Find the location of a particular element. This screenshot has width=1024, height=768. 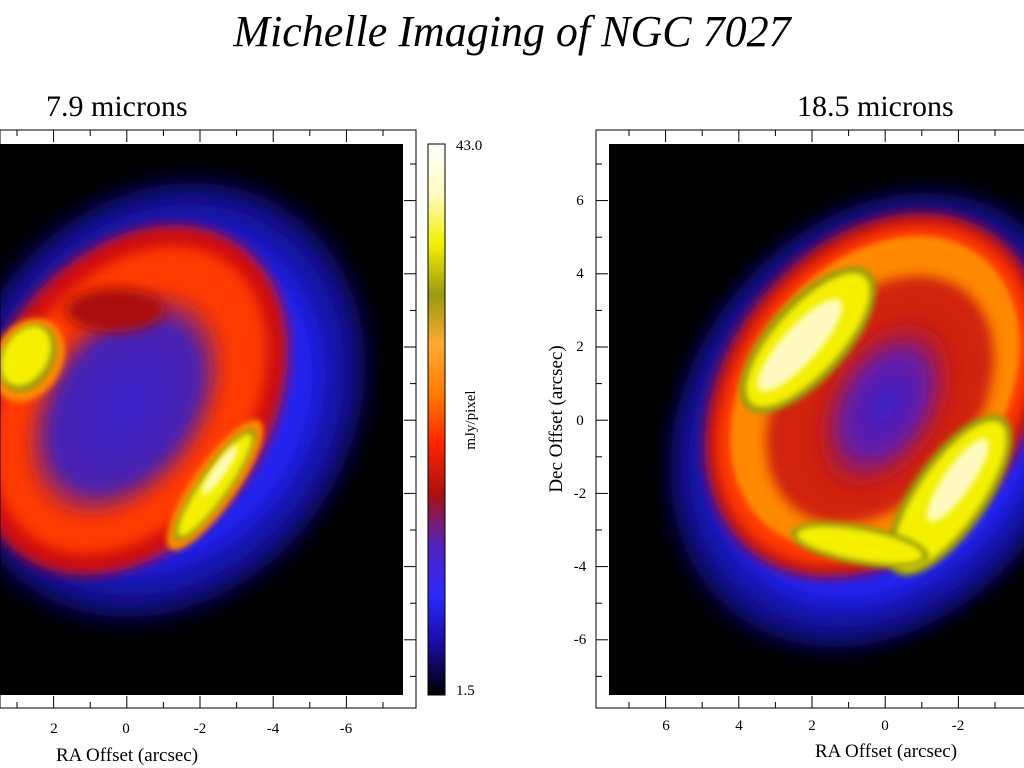

right-xtick-label: -2 is located at coordinates (958, 726).